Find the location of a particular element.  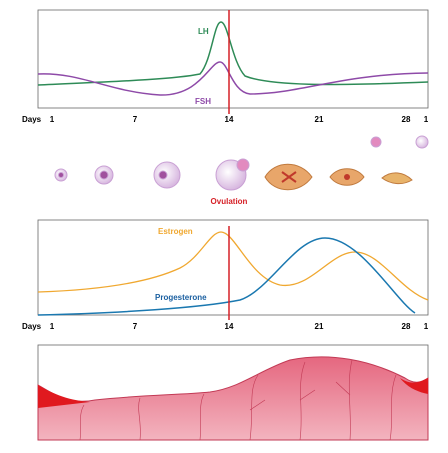

ovulation-label: Ovulation is located at coordinates (229, 201).